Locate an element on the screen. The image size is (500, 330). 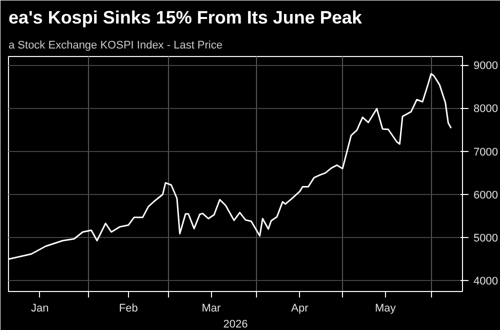
x-tick-label: Apr is located at coordinates (300, 308).